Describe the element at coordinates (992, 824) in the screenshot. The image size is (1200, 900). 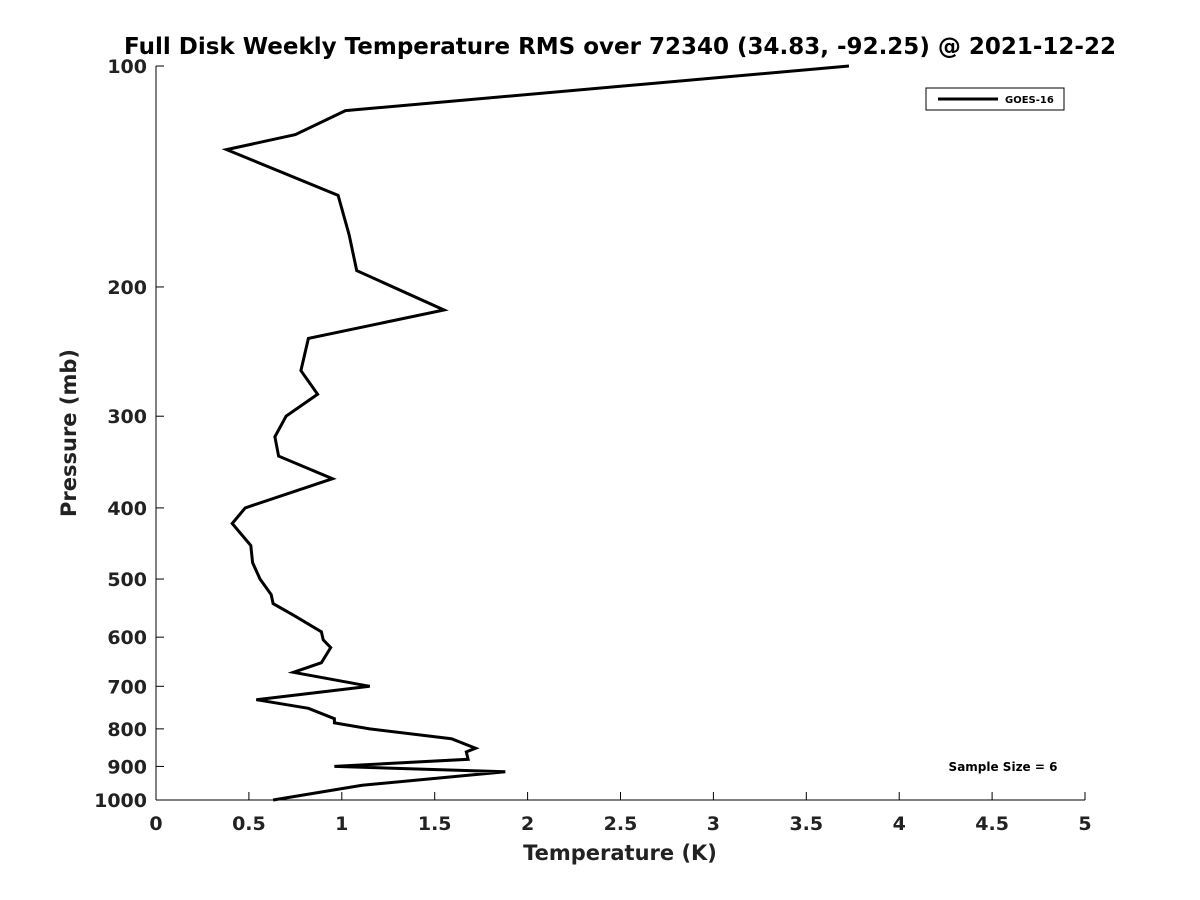
I see `x-tick-label: 4.5` at that location.